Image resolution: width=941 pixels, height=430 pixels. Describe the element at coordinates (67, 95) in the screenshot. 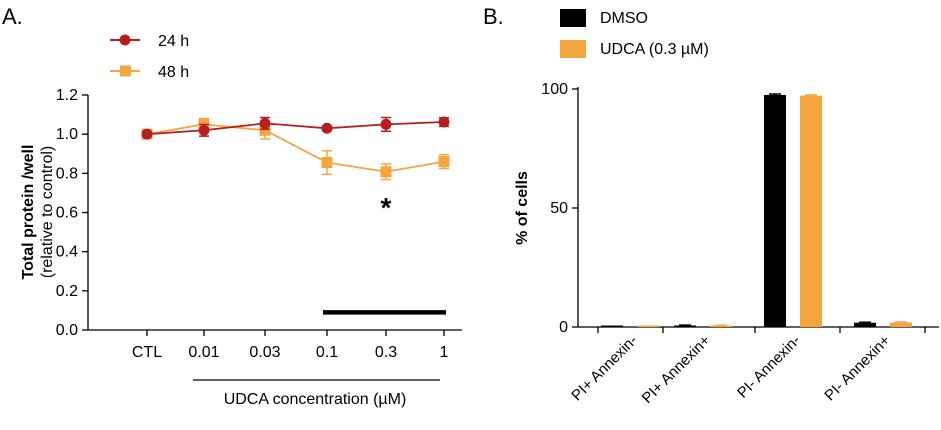

I see `panel-a-ytick-label: 1.2` at that location.